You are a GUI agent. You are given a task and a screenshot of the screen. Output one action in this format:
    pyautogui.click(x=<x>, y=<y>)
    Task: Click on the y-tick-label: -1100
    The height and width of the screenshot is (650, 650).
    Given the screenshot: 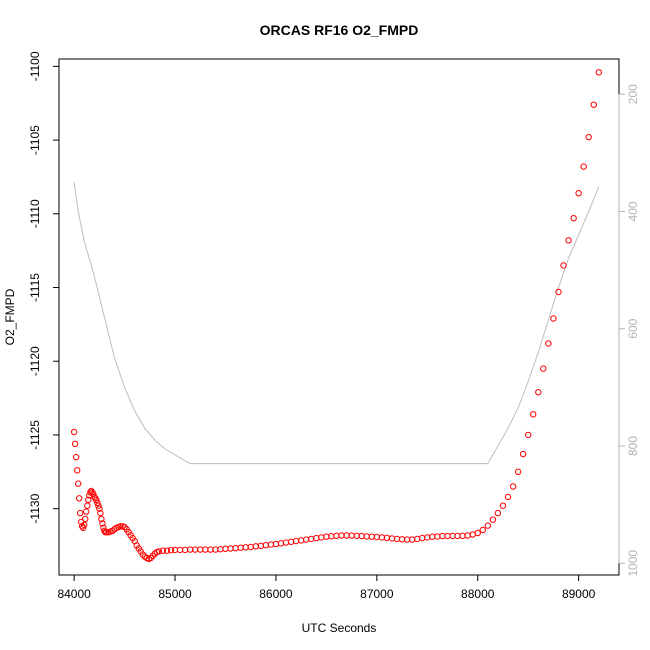 What is the action you would take?
    pyautogui.click(x=35, y=66)
    